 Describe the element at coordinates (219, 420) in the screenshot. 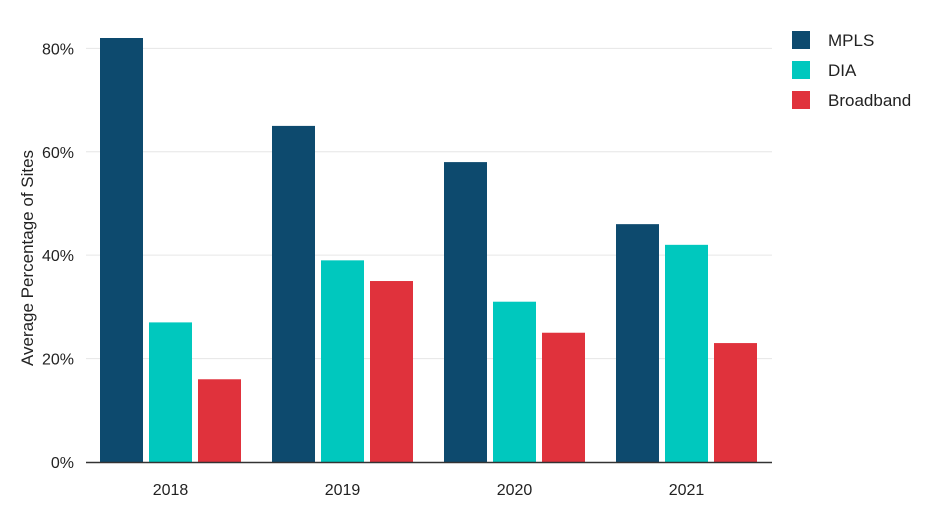

I see `bar-broadband-2018` at that location.